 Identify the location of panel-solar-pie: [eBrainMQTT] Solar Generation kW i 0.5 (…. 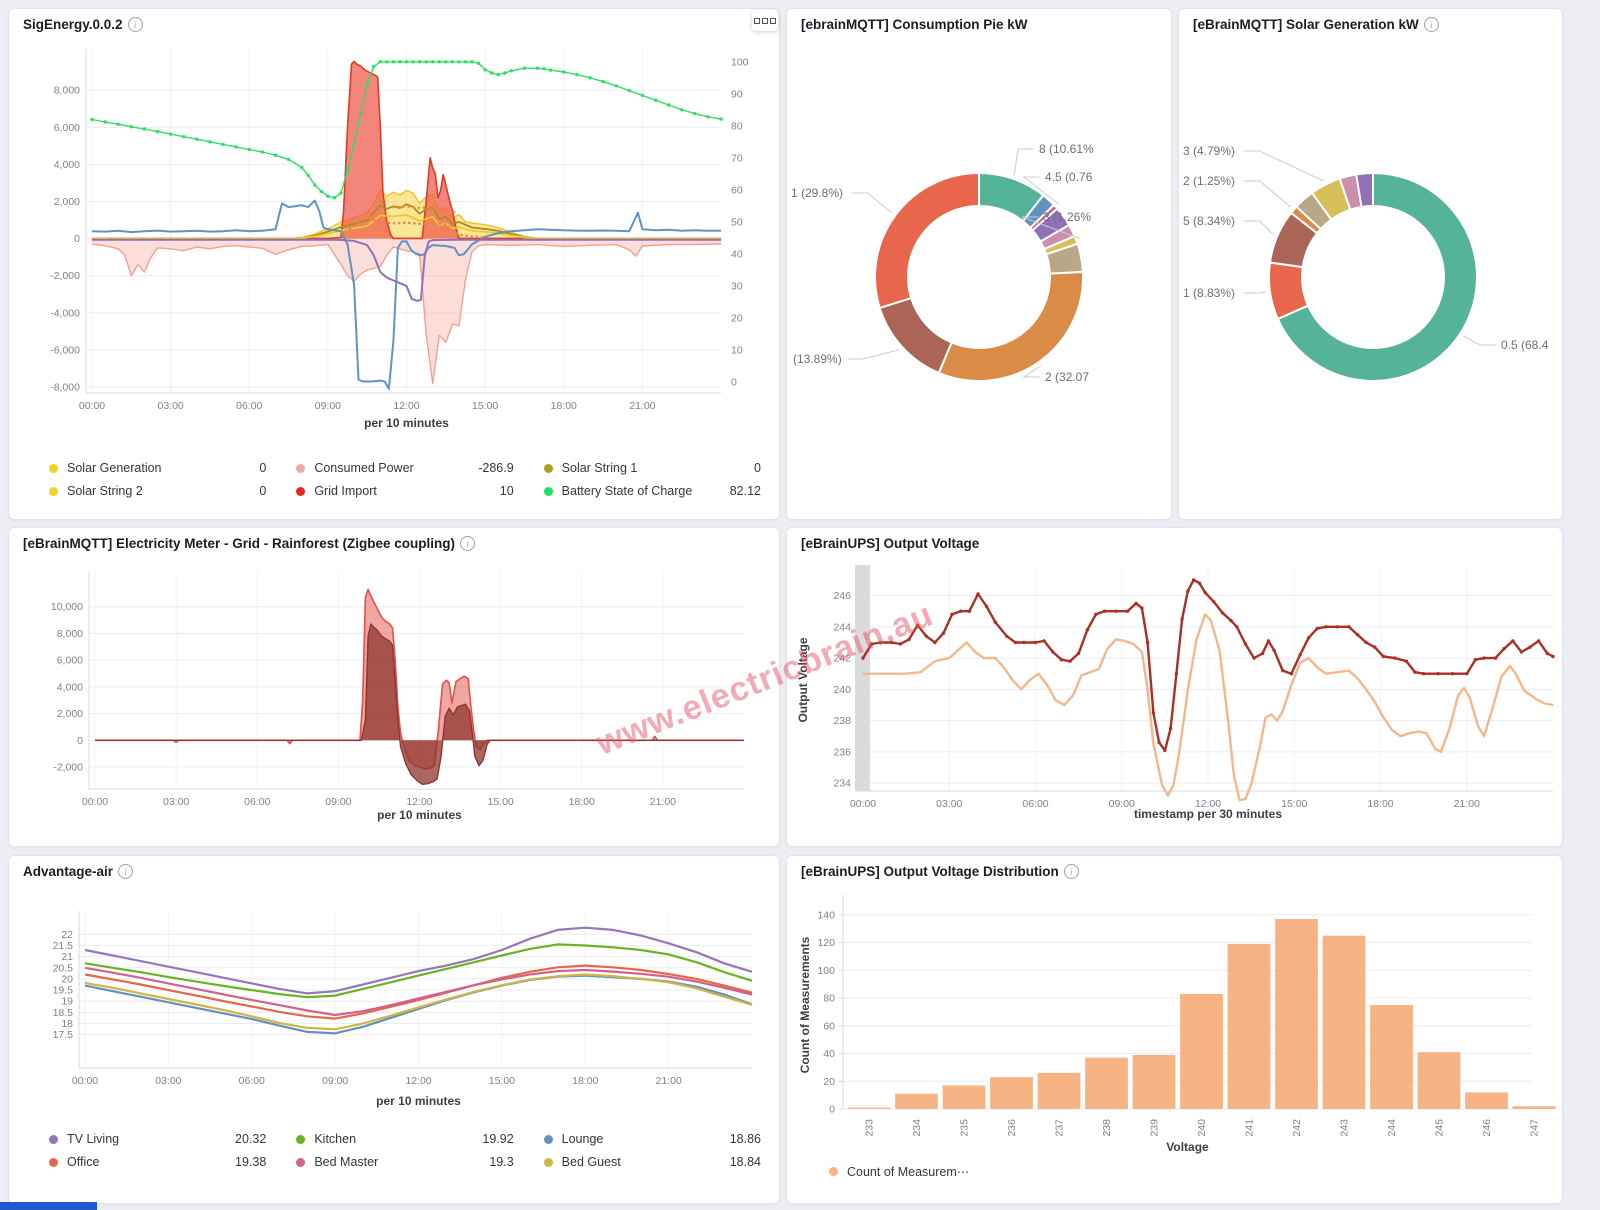
(1370, 264).